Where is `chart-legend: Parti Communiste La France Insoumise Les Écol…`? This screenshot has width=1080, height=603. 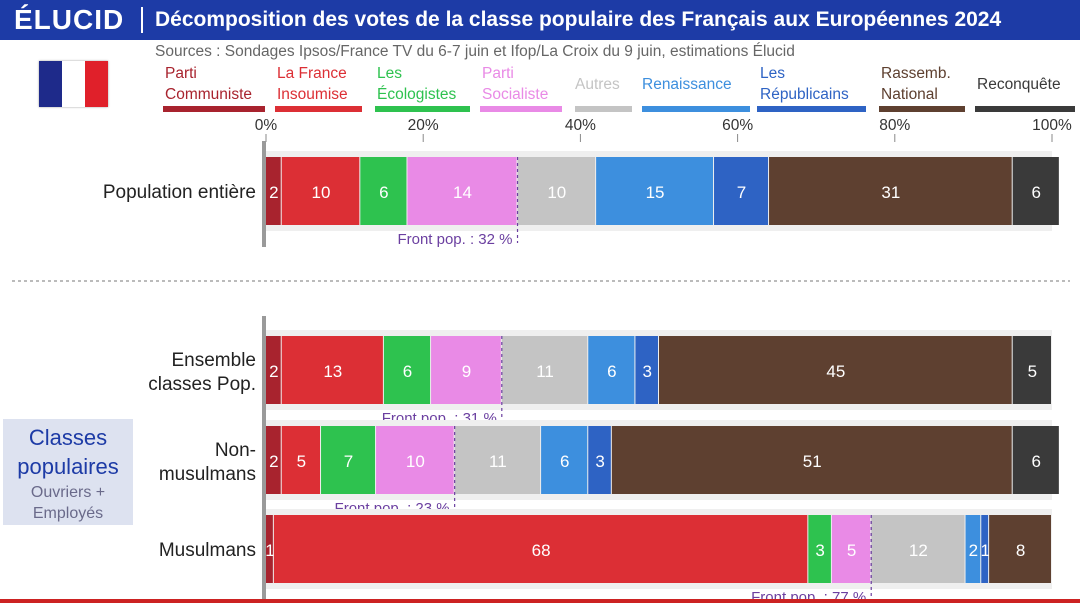 chart-legend: Parti Communiste La France Insoumise Les Écol… is located at coordinates (619, 88).